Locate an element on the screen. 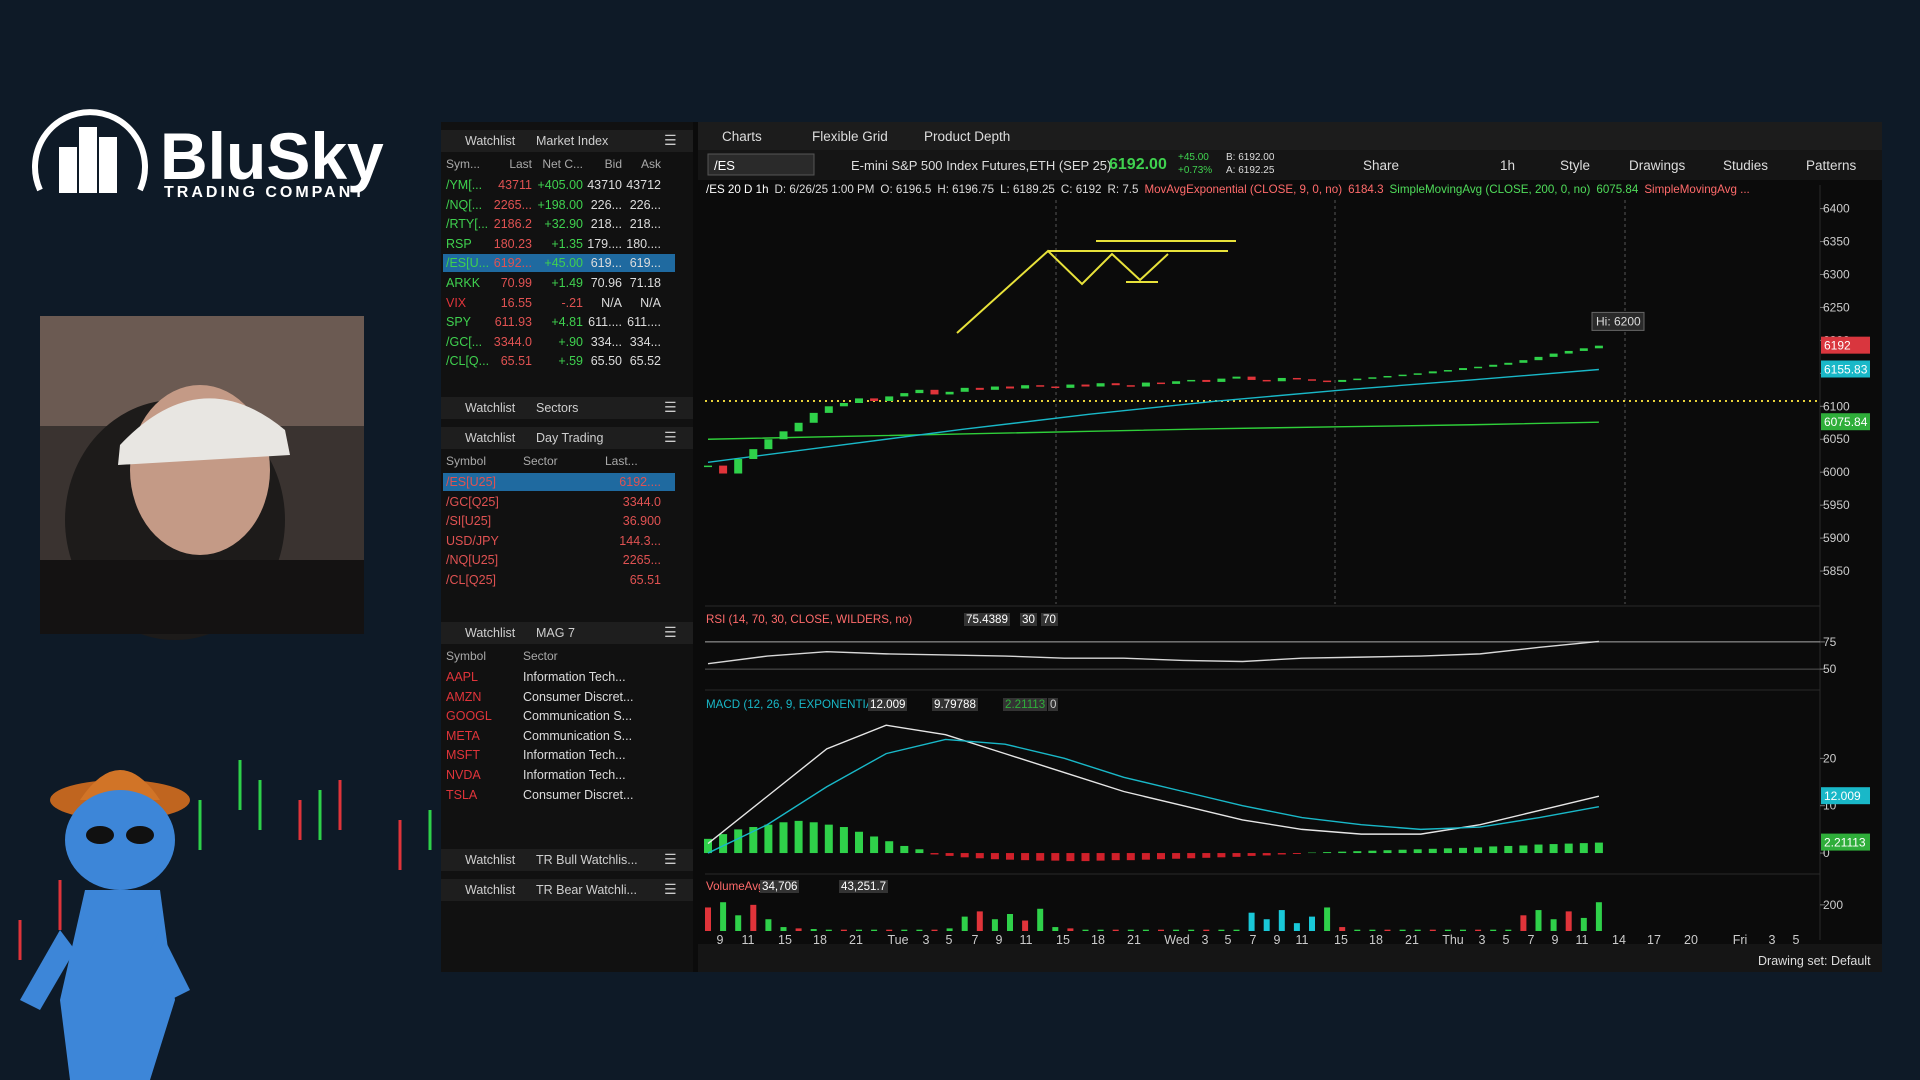 This screenshot has width=1920, height=1080. watchlist-cell: +198.00 is located at coordinates (560, 204).